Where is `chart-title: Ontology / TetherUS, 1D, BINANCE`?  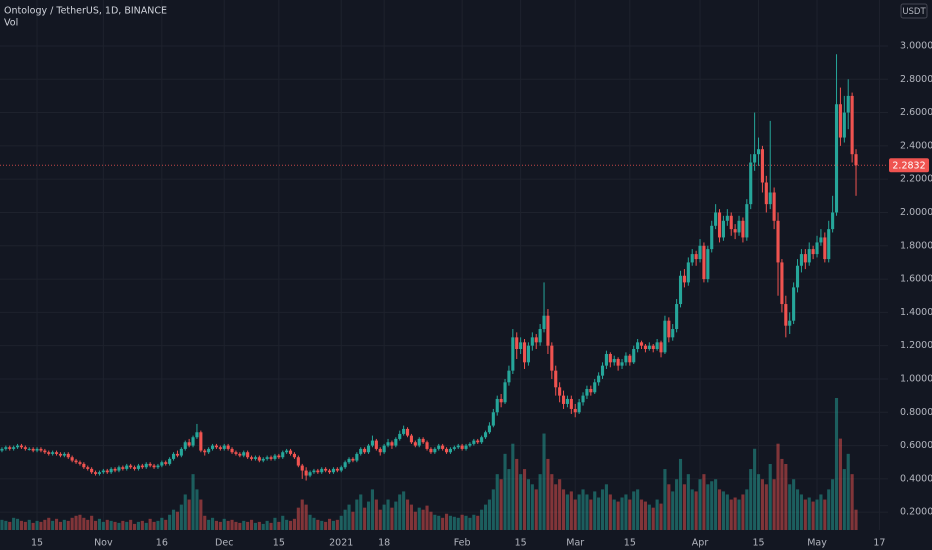
chart-title: Ontology / TetherUS, 1D, BINANCE is located at coordinates (85, 11).